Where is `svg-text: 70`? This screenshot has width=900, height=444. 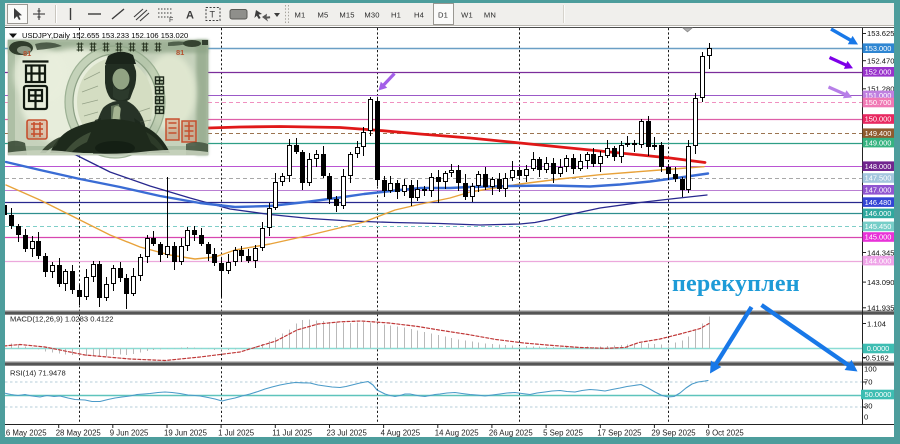
svg-text: 70 is located at coordinates (868, 381).